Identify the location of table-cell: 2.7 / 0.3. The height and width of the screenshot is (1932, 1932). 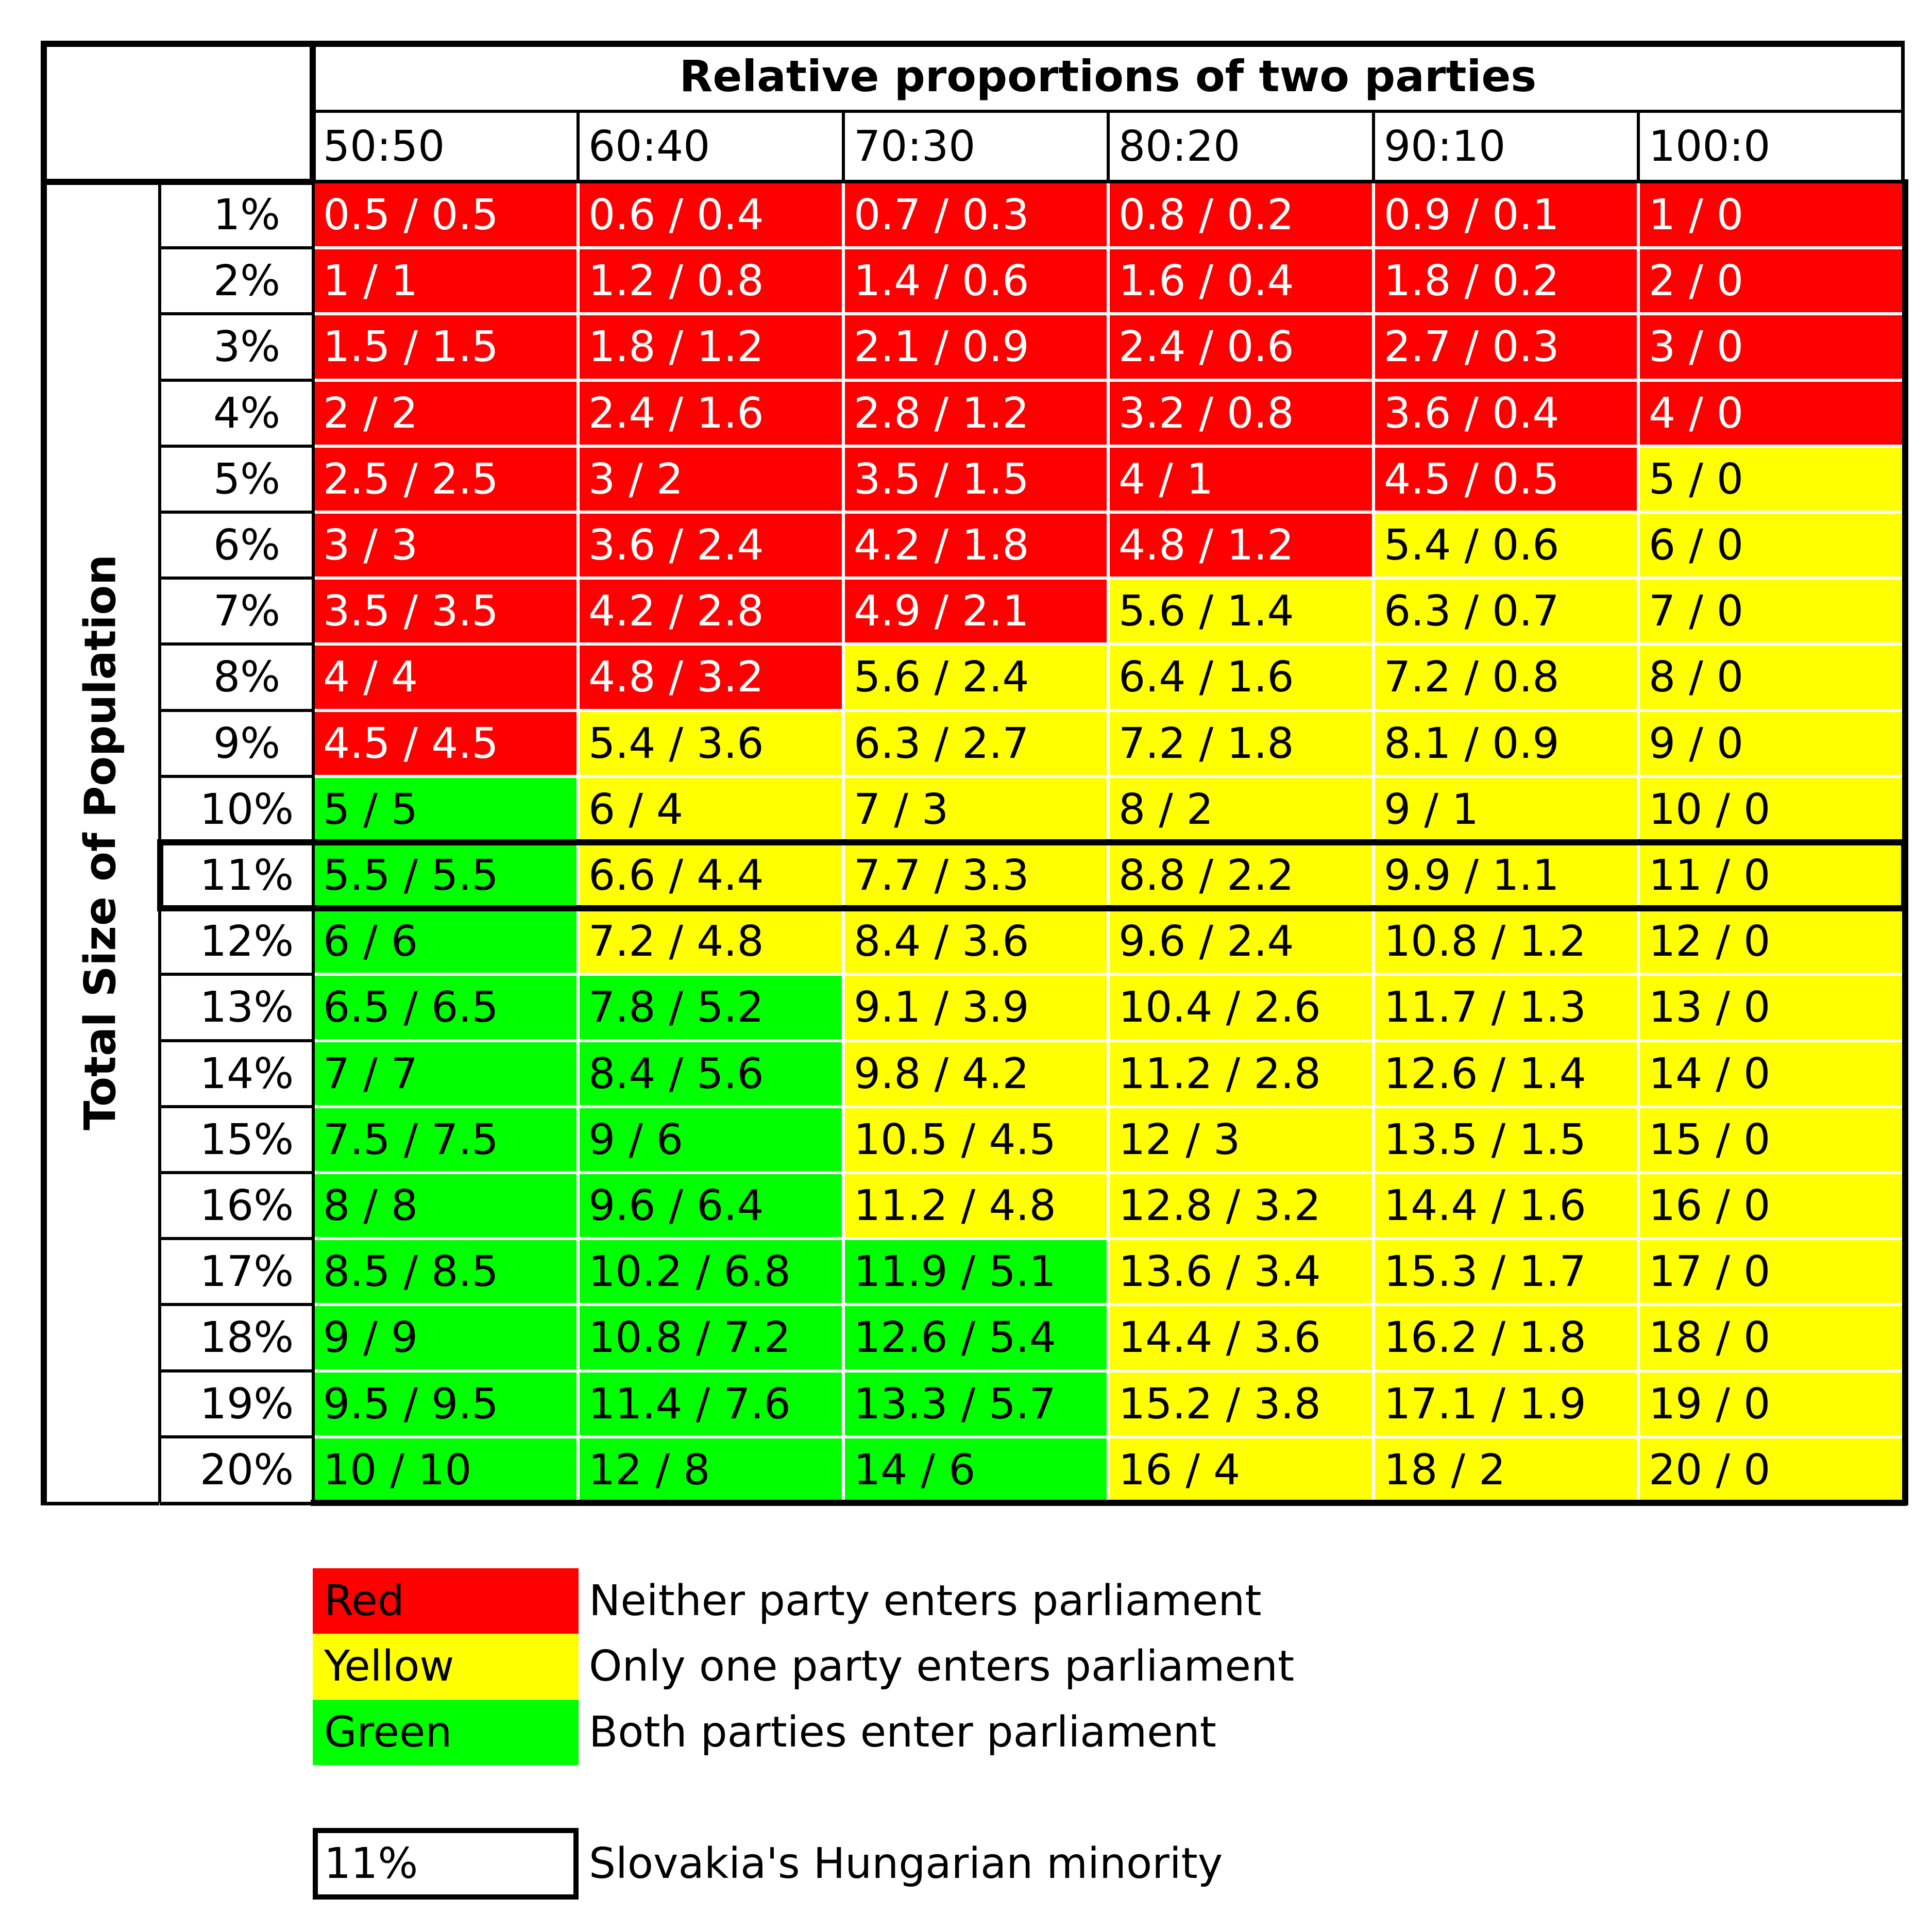
(1506, 347).